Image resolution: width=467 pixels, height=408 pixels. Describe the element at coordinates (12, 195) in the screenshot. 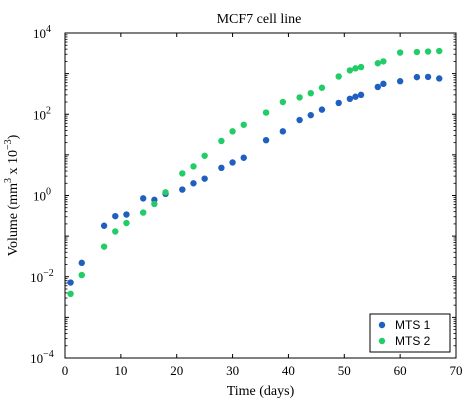

I see `y-axis-label: Volume (mm3 x 10−3)` at that location.